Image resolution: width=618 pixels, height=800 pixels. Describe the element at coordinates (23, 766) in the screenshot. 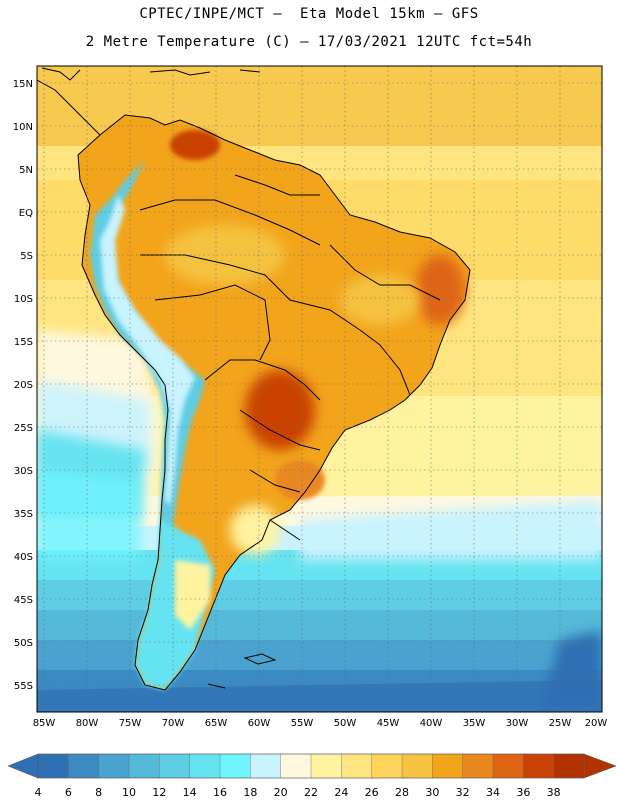

I see `colorbar-min-arrow` at that location.